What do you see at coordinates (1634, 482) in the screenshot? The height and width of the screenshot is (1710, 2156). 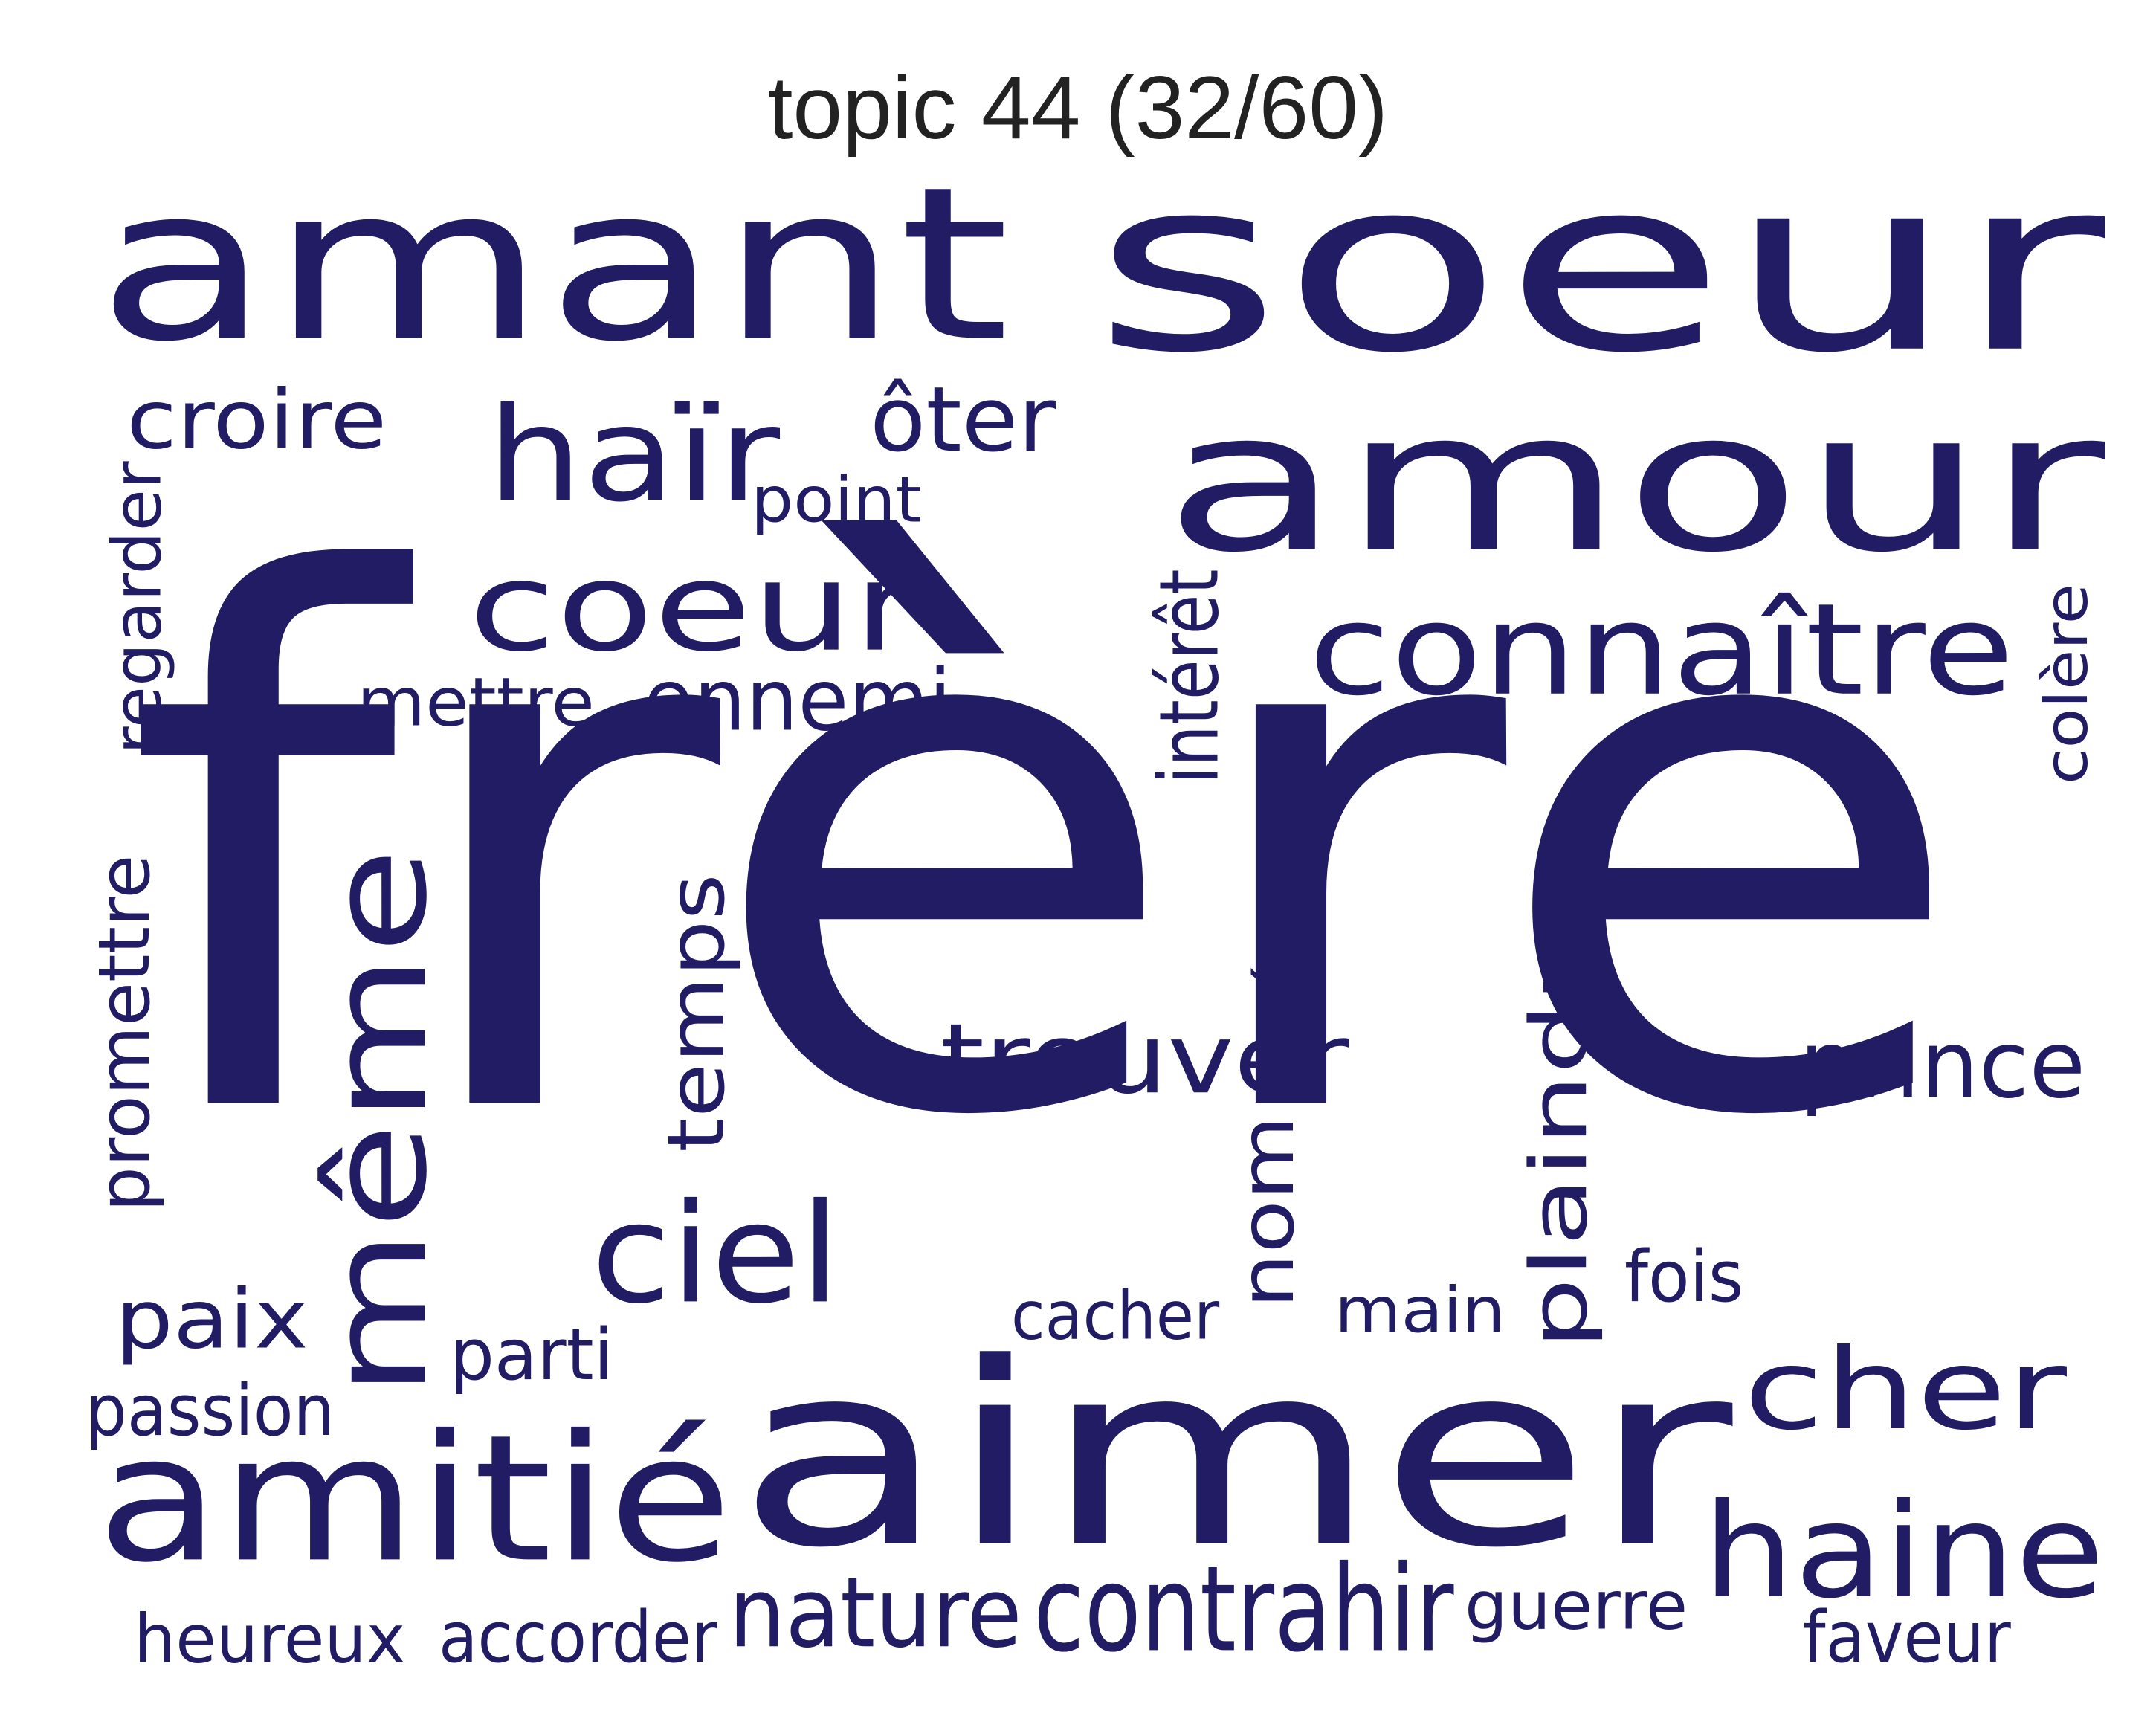 I see `word-amour: amour` at bounding box center [1634, 482].